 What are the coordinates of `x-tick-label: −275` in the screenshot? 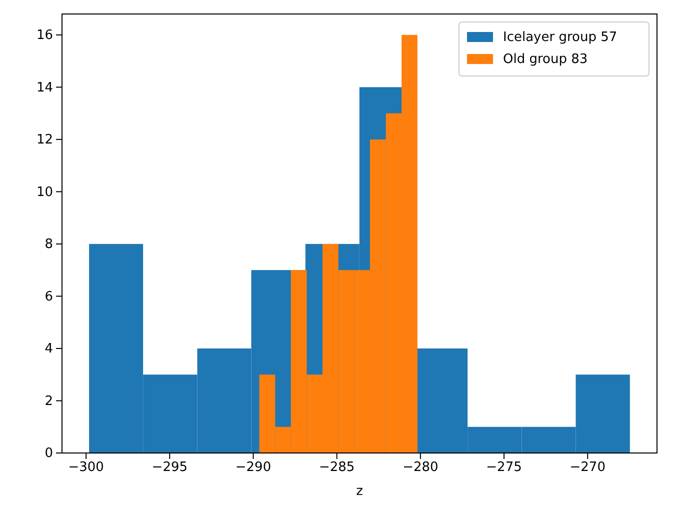 It's located at (504, 468).